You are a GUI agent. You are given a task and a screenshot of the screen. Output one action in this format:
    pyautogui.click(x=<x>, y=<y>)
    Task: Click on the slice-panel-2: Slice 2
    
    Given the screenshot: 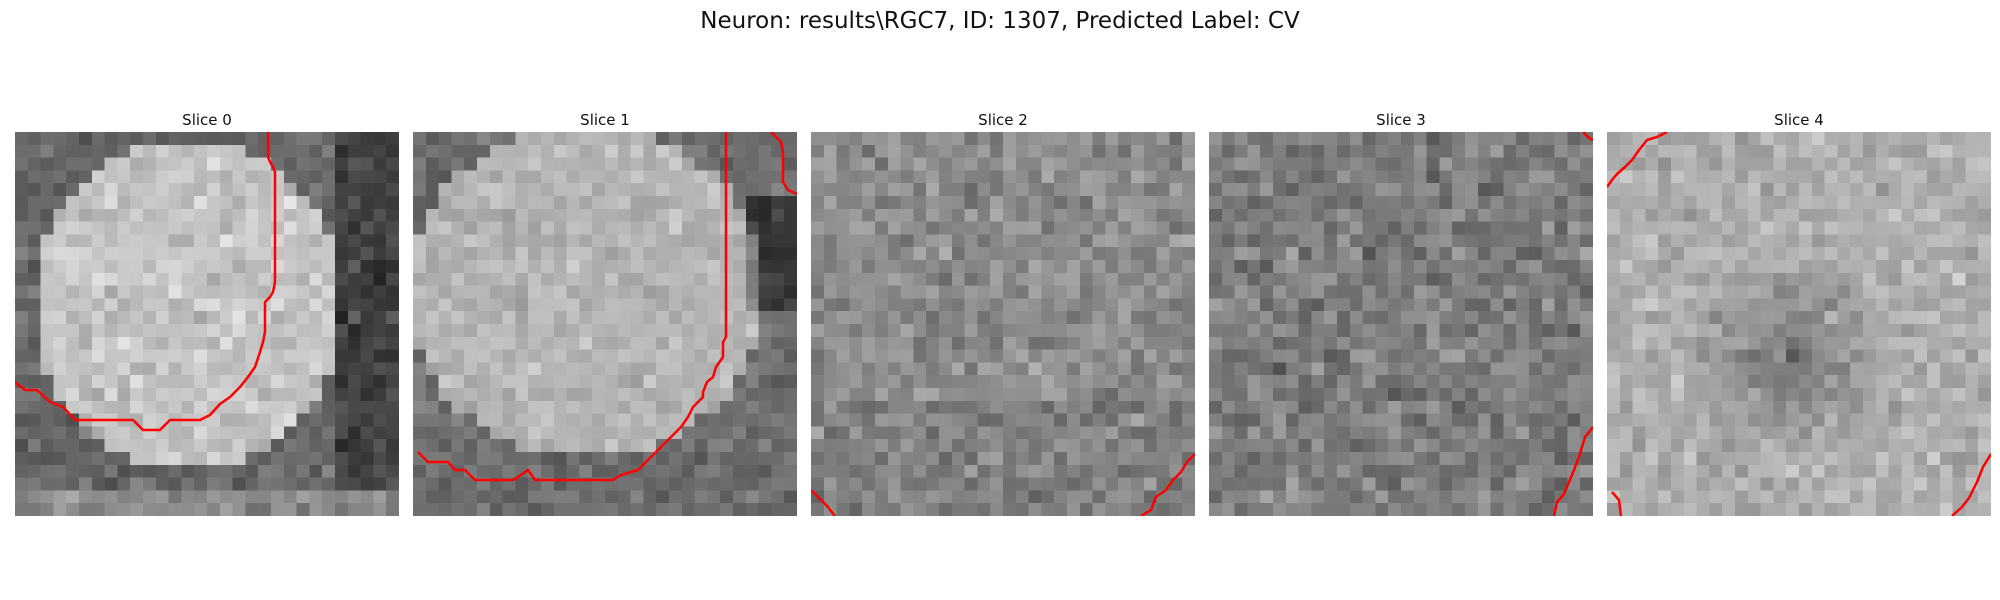 What is the action you would take?
    pyautogui.click(x=1003, y=312)
    